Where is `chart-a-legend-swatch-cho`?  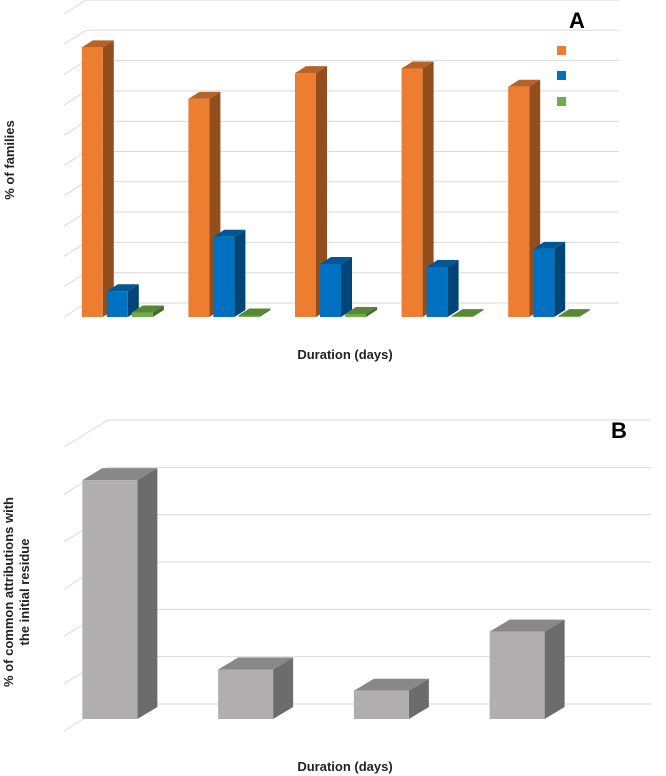
chart-a-legend-swatch-cho is located at coordinates (561, 75).